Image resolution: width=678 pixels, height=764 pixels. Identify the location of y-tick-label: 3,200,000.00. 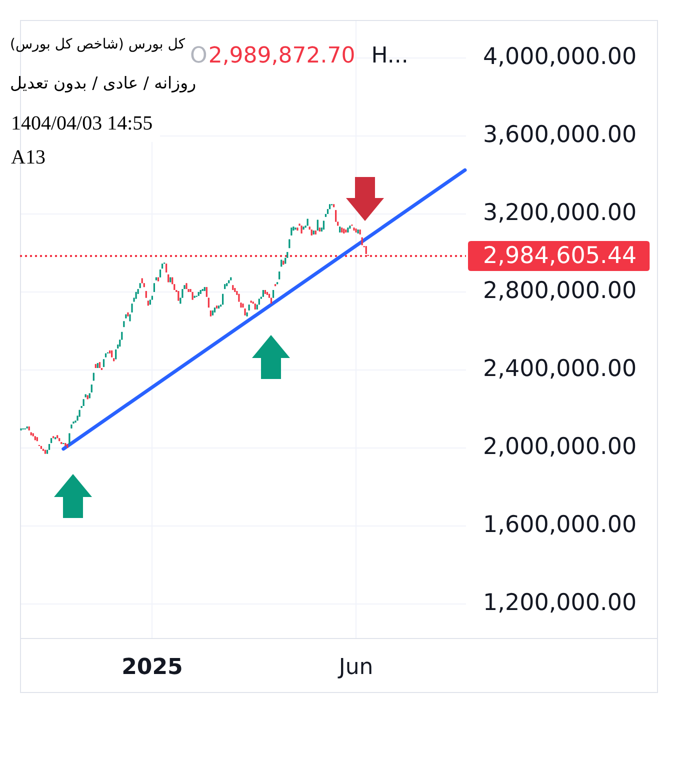
(560, 213).